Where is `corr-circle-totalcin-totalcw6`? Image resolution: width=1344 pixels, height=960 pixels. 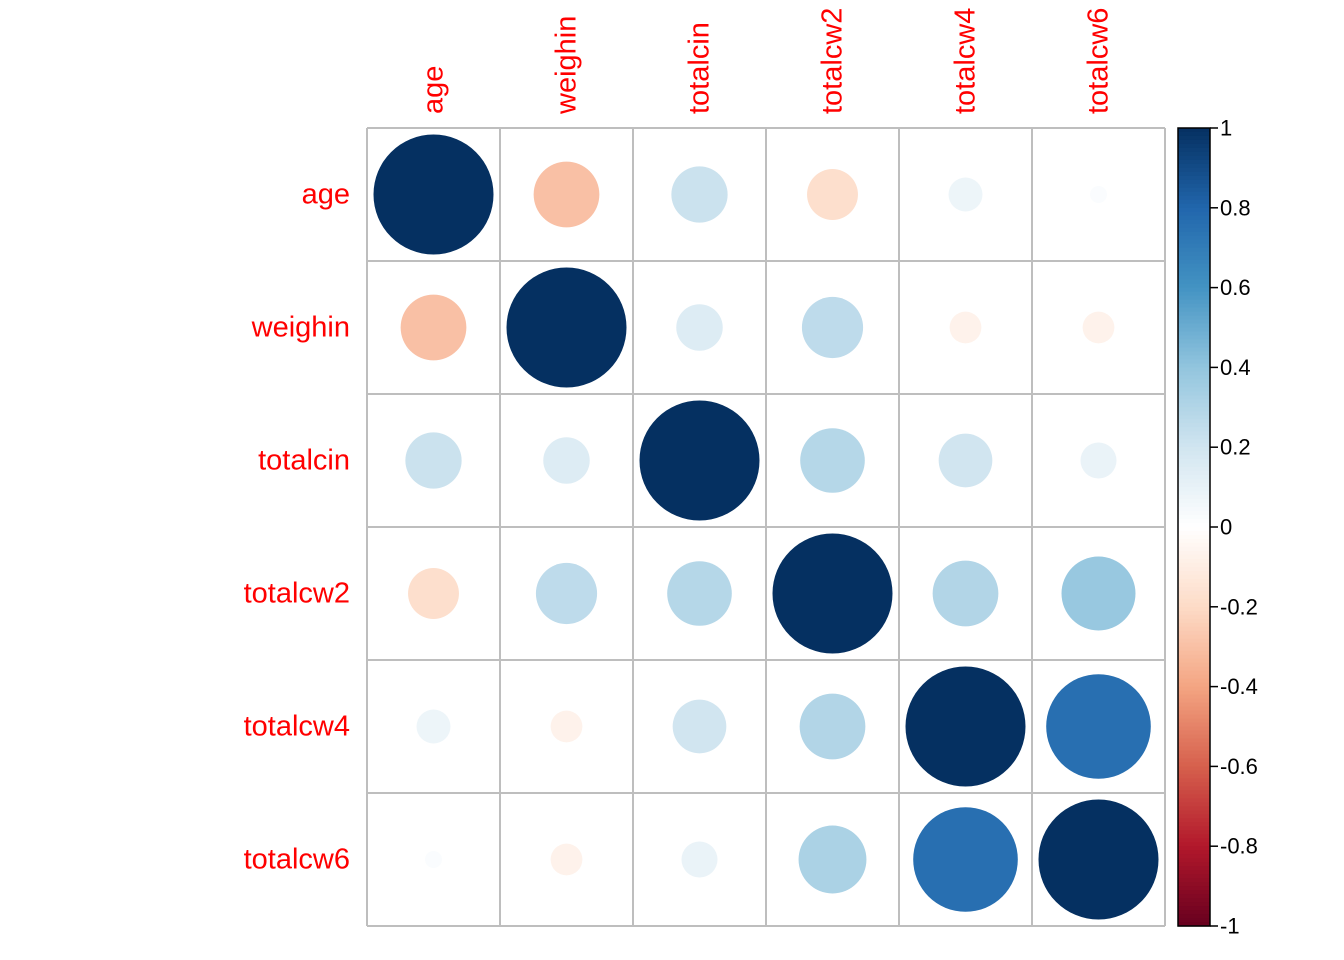
corr-circle-totalcin-totalcw6 is located at coordinates (1098, 460).